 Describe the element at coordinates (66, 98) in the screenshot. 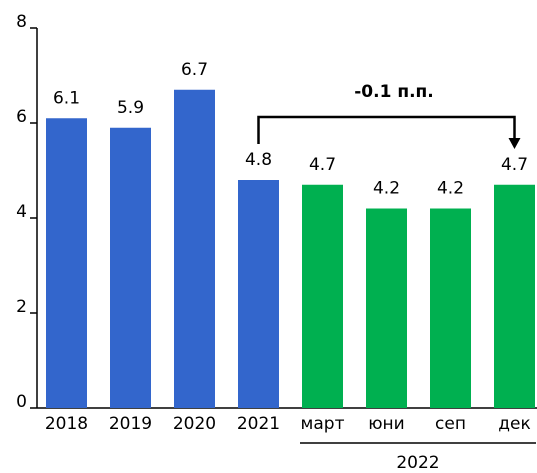

I see `value-label: 6.1` at that location.